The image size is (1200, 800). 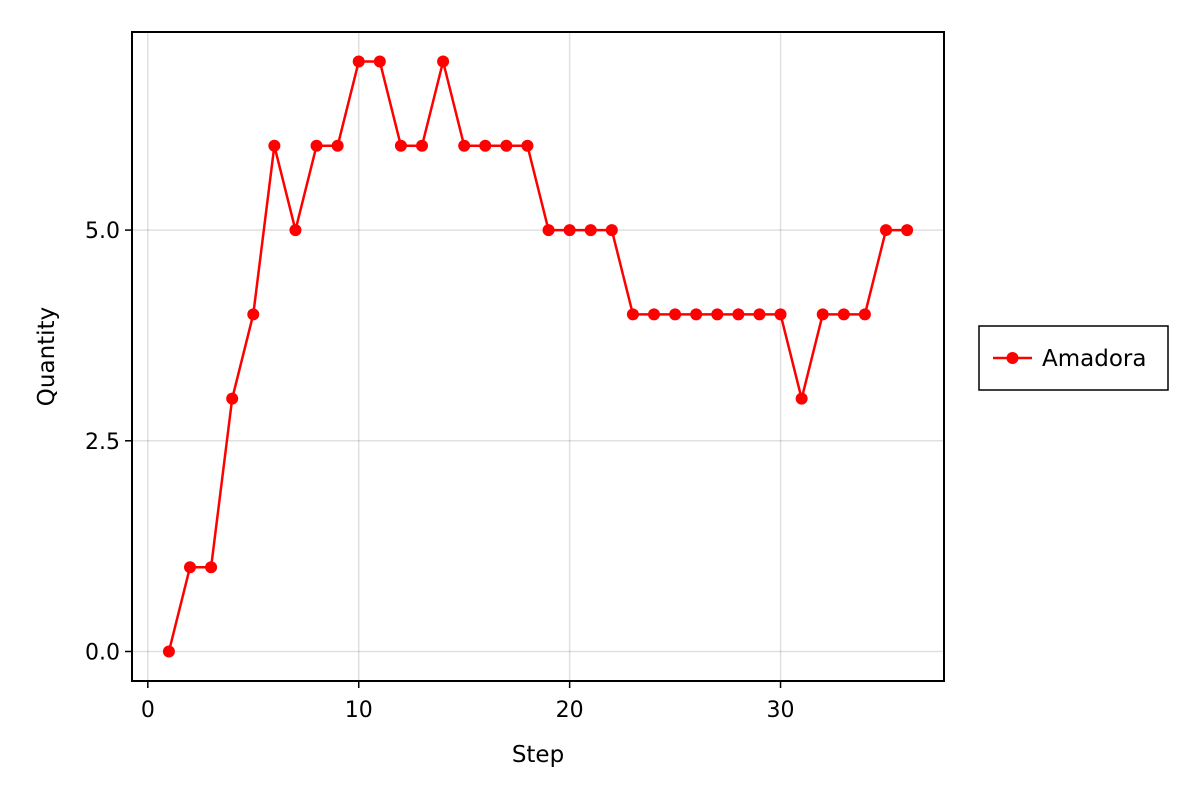 I want to click on legend: Amadora, so click(x=1073, y=358).